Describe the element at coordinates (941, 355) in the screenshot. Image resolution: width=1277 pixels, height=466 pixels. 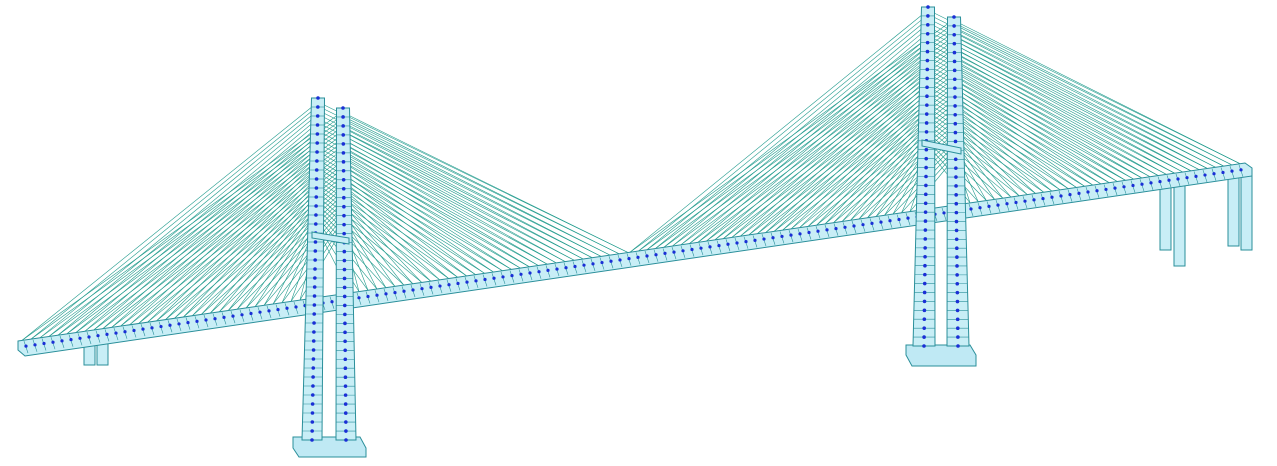
I see `footing-right` at that location.